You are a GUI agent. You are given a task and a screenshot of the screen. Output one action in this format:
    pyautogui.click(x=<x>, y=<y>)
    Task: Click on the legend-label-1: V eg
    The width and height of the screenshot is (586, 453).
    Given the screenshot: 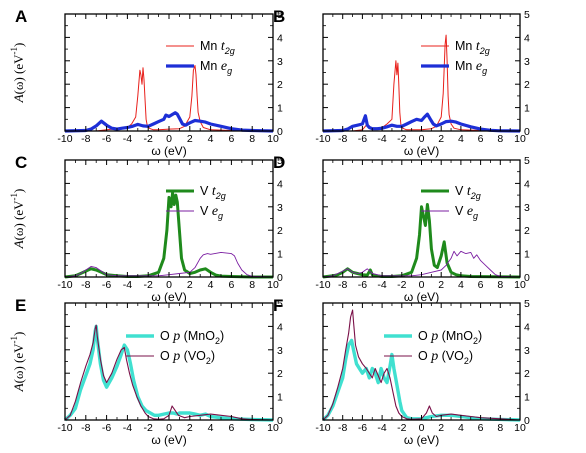 What is the action you would take?
    pyautogui.click(x=211, y=212)
    